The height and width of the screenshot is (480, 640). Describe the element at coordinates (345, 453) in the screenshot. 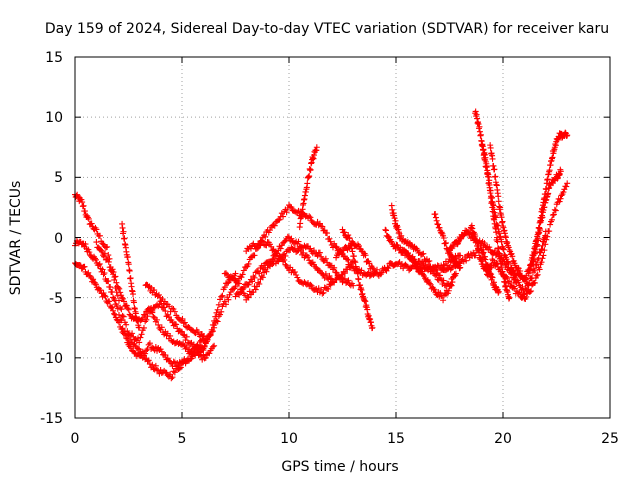

I see `x-axis: 0 5 10 15 20 25 GPS time / hours` at that location.